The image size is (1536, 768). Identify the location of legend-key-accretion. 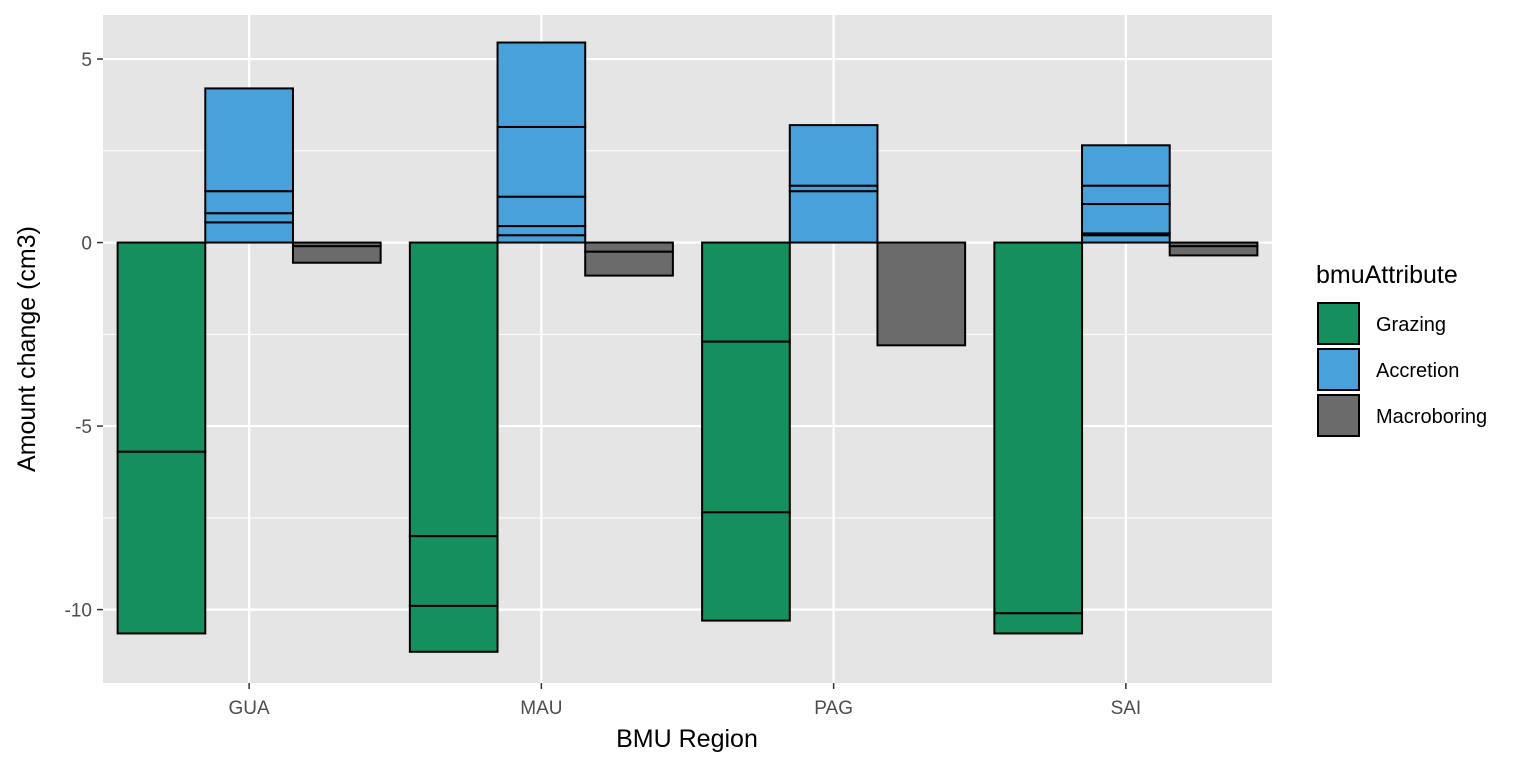
(1338, 369).